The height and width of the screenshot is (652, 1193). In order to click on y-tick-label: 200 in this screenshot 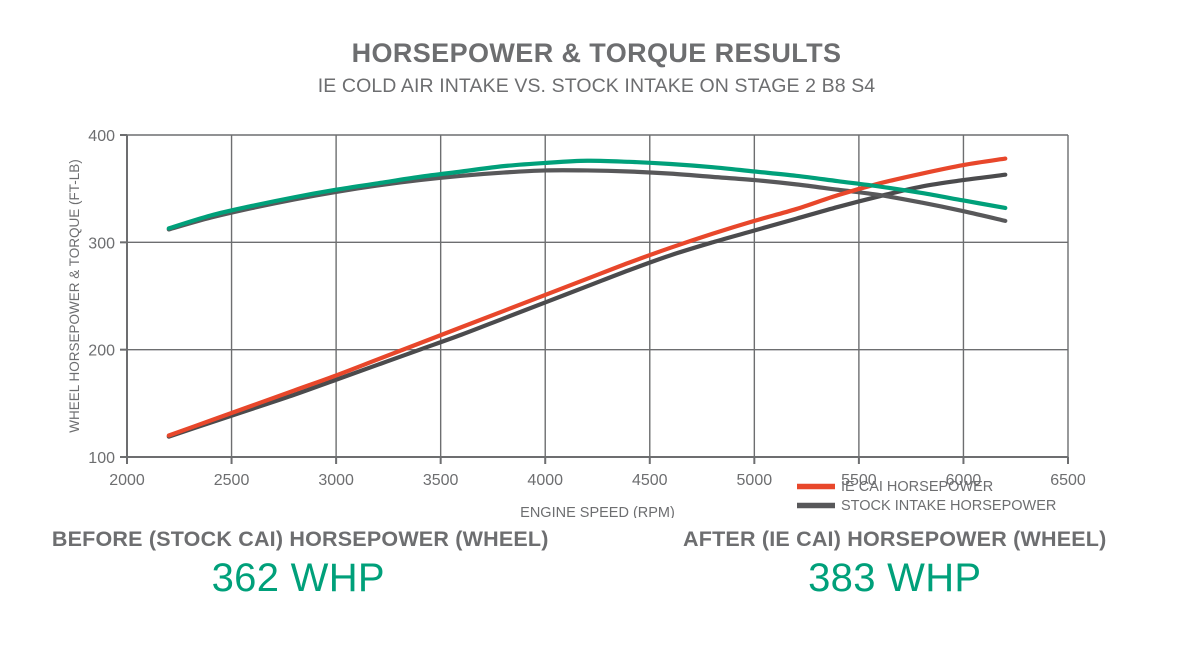, I will do `click(101, 351)`.